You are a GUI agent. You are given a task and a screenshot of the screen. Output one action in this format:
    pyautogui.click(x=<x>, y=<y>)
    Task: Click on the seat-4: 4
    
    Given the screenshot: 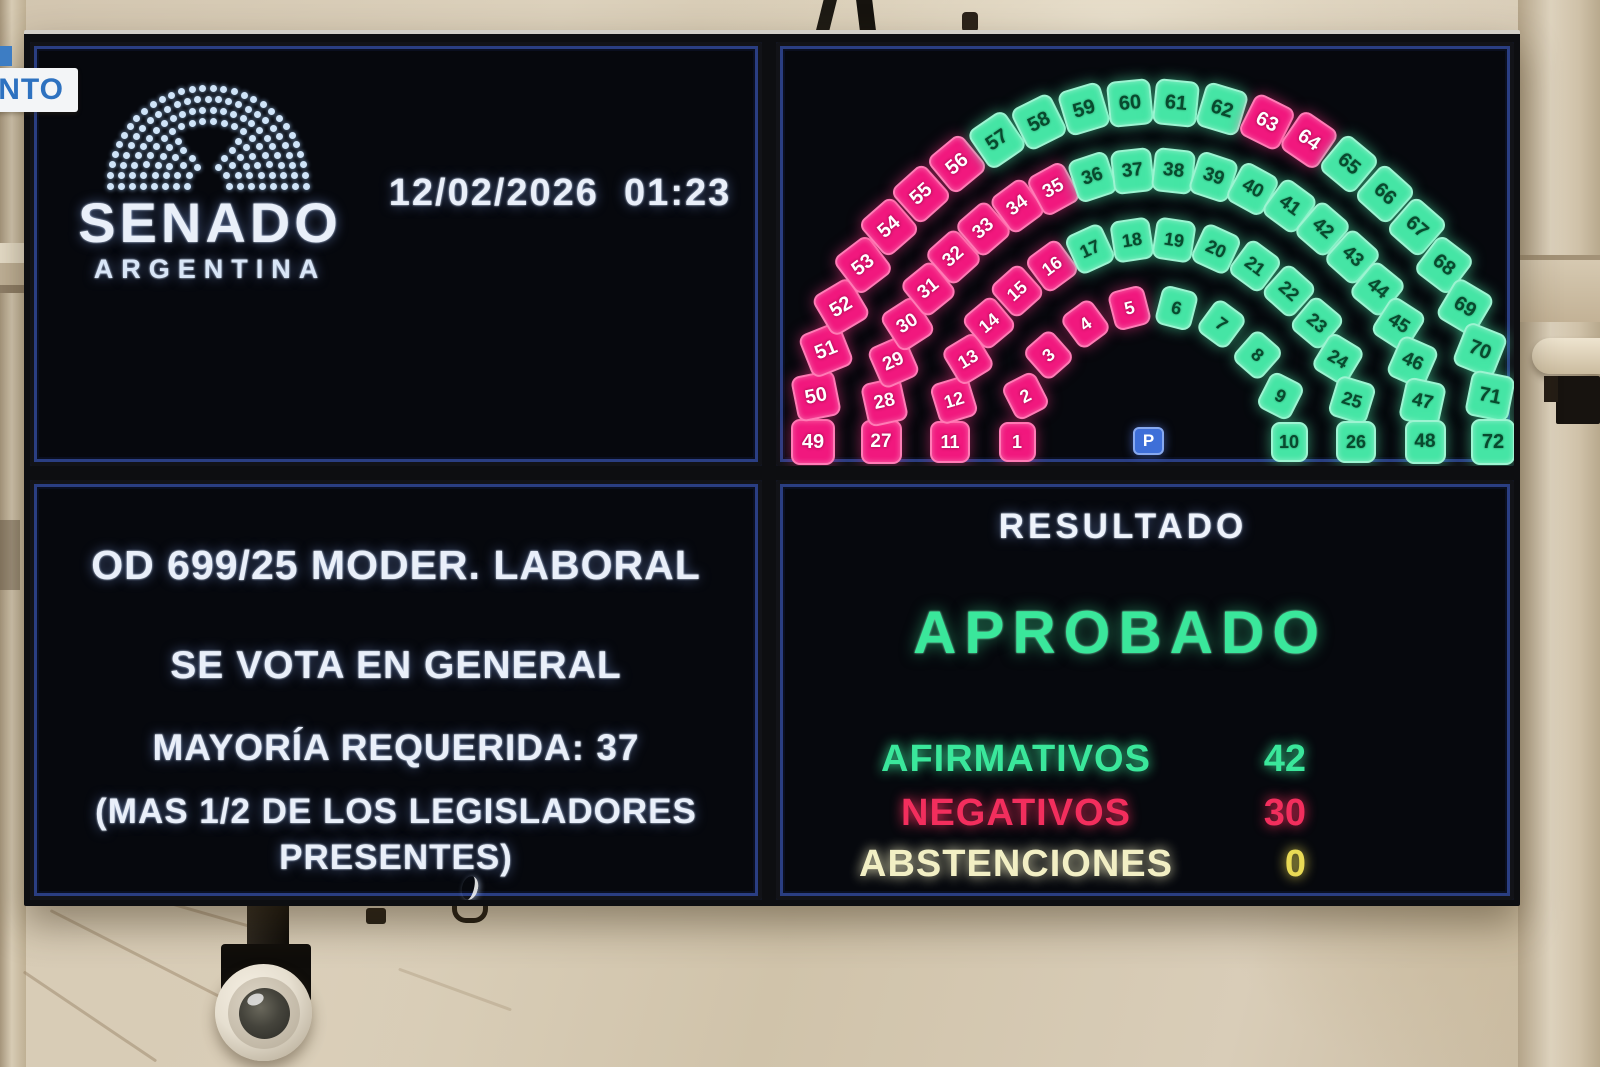 What is the action you would take?
    pyautogui.click(x=1085, y=324)
    